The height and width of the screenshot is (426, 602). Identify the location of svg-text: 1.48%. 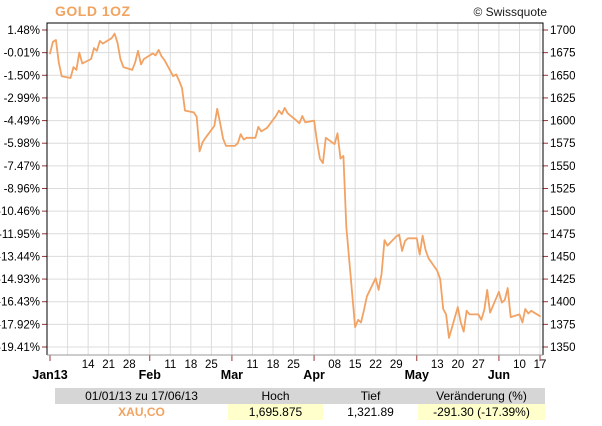
(23, 31).